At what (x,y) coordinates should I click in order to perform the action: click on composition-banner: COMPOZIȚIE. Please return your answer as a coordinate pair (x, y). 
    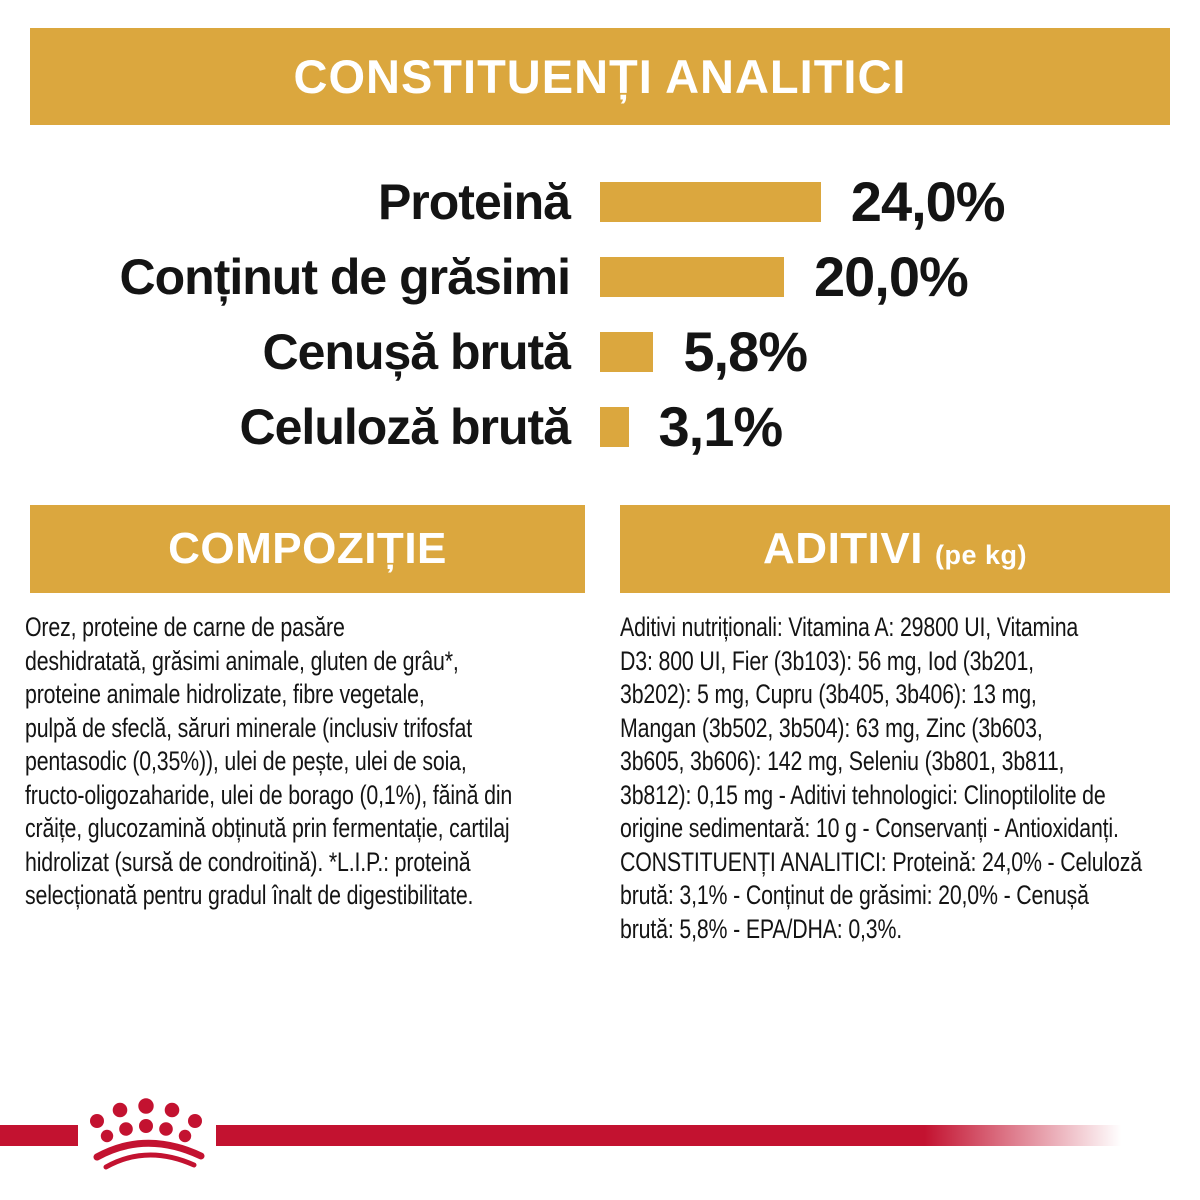
    Looking at the image, I should click on (307, 549).